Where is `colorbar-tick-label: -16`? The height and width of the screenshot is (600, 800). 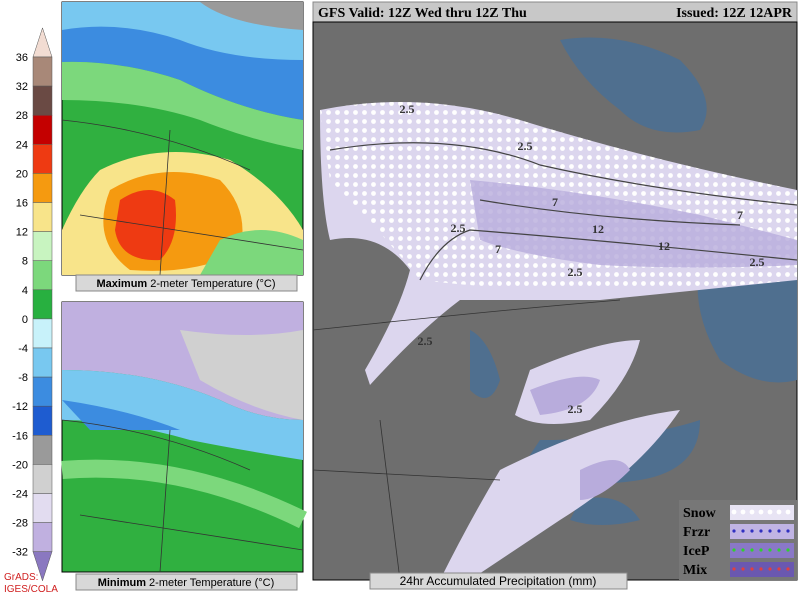
colorbar-tick-label: -16 is located at coordinates (20, 436).